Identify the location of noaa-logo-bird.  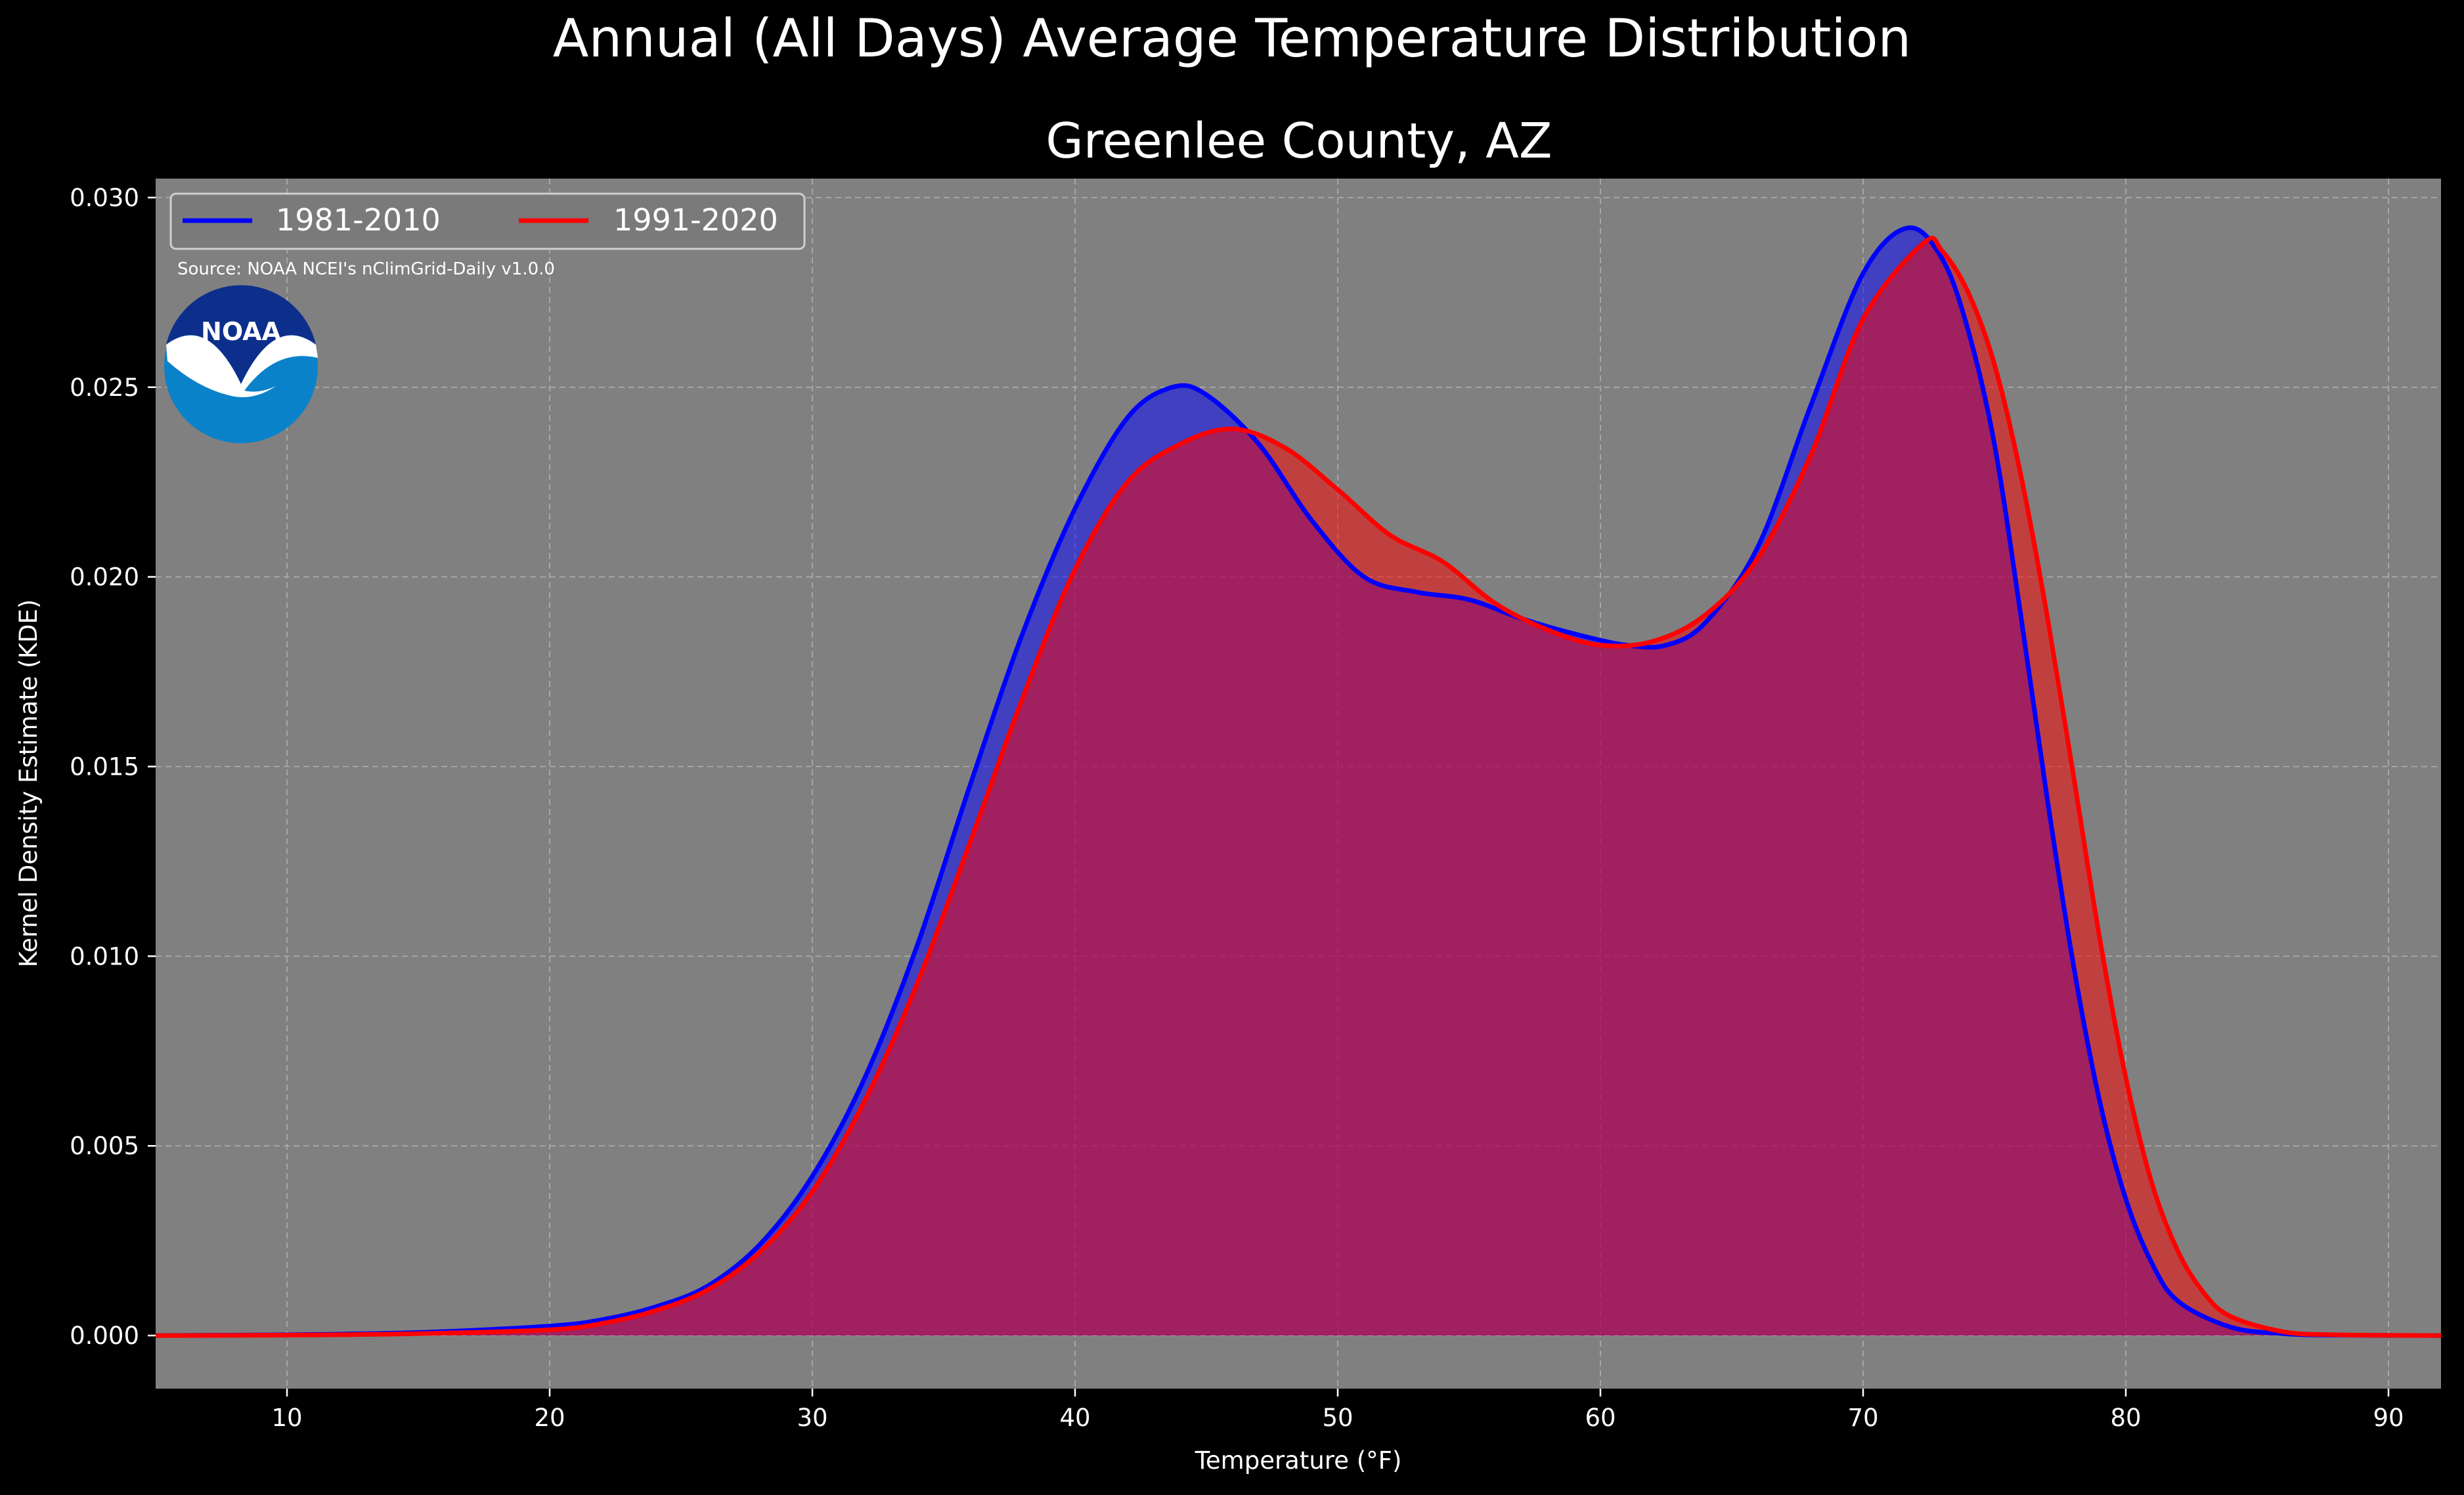
(242, 366).